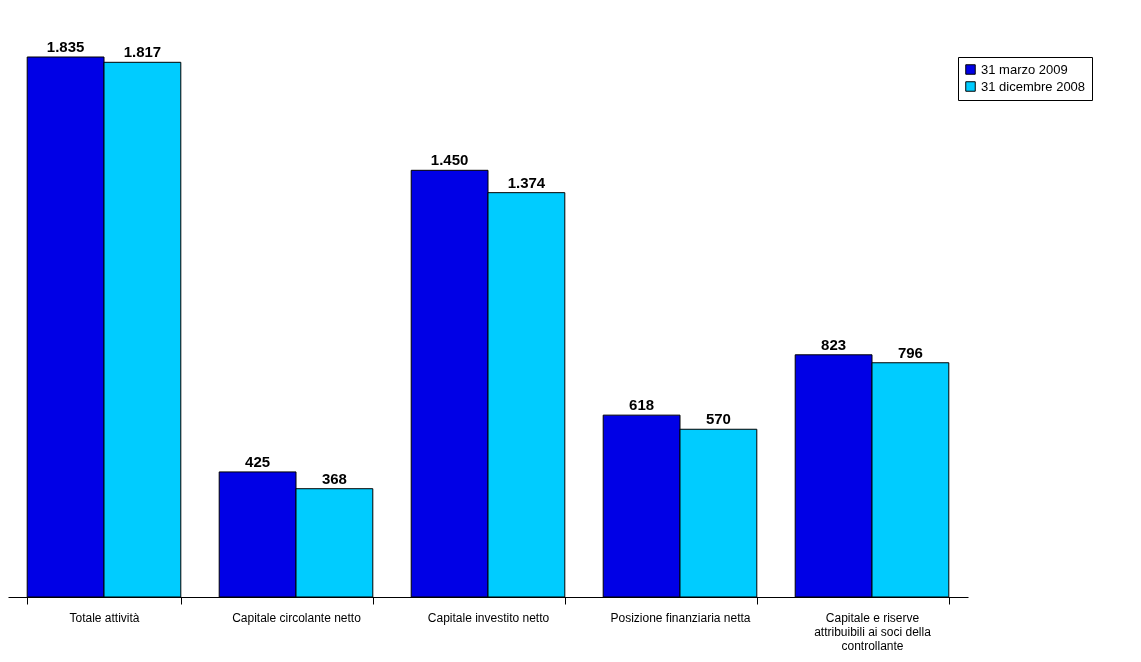  Describe the element at coordinates (1033, 86) in the screenshot. I see `legend-label: 31 dicembre 2008` at that location.